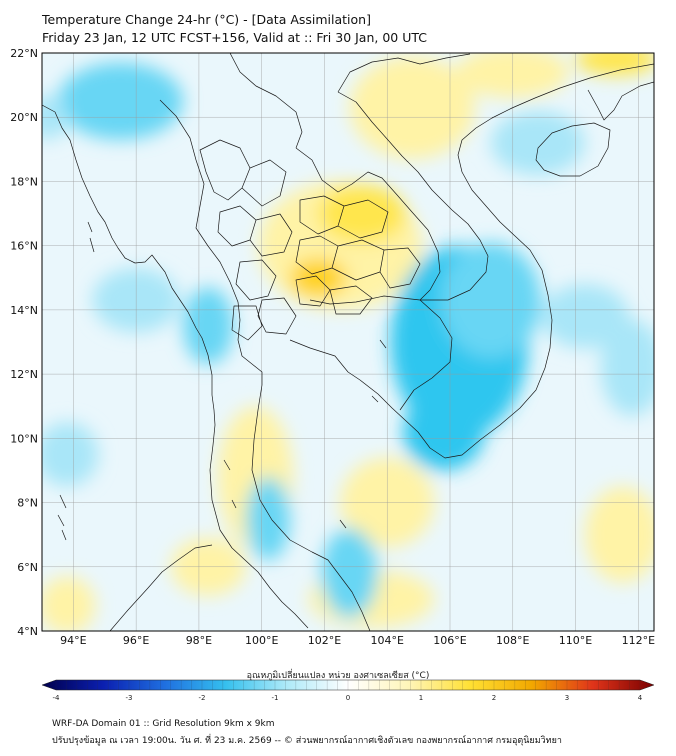 The height and width of the screenshot is (756, 676). I want to click on lon-tick-label: 94°E, so click(73, 640).